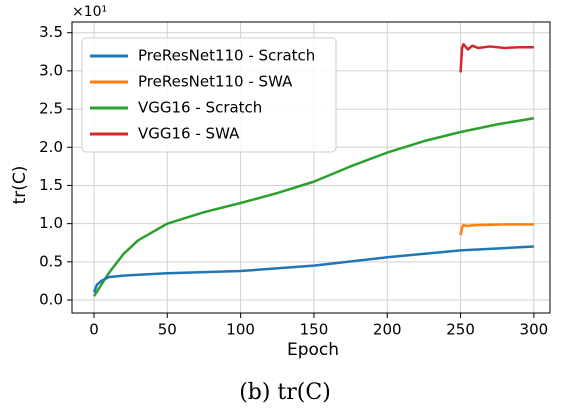 The height and width of the screenshot is (411, 570). What do you see at coordinates (313, 350) in the screenshot?
I see `x-axis-label: Epoch` at bounding box center [313, 350].